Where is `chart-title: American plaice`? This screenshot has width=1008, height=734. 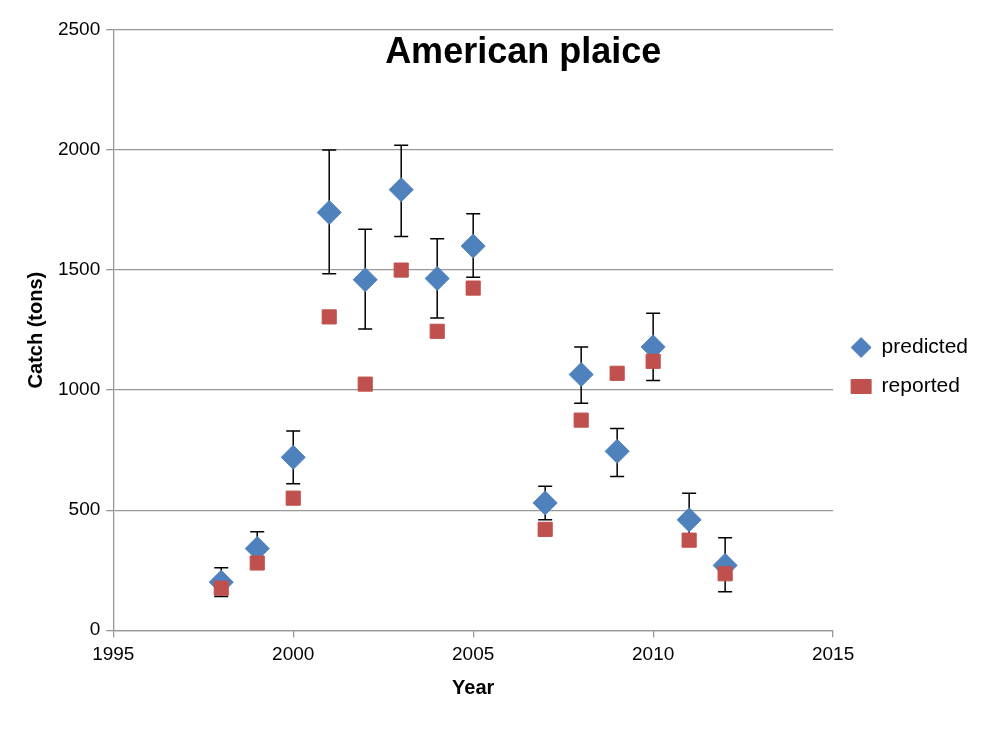
chart-title: American plaice is located at coordinates (523, 50).